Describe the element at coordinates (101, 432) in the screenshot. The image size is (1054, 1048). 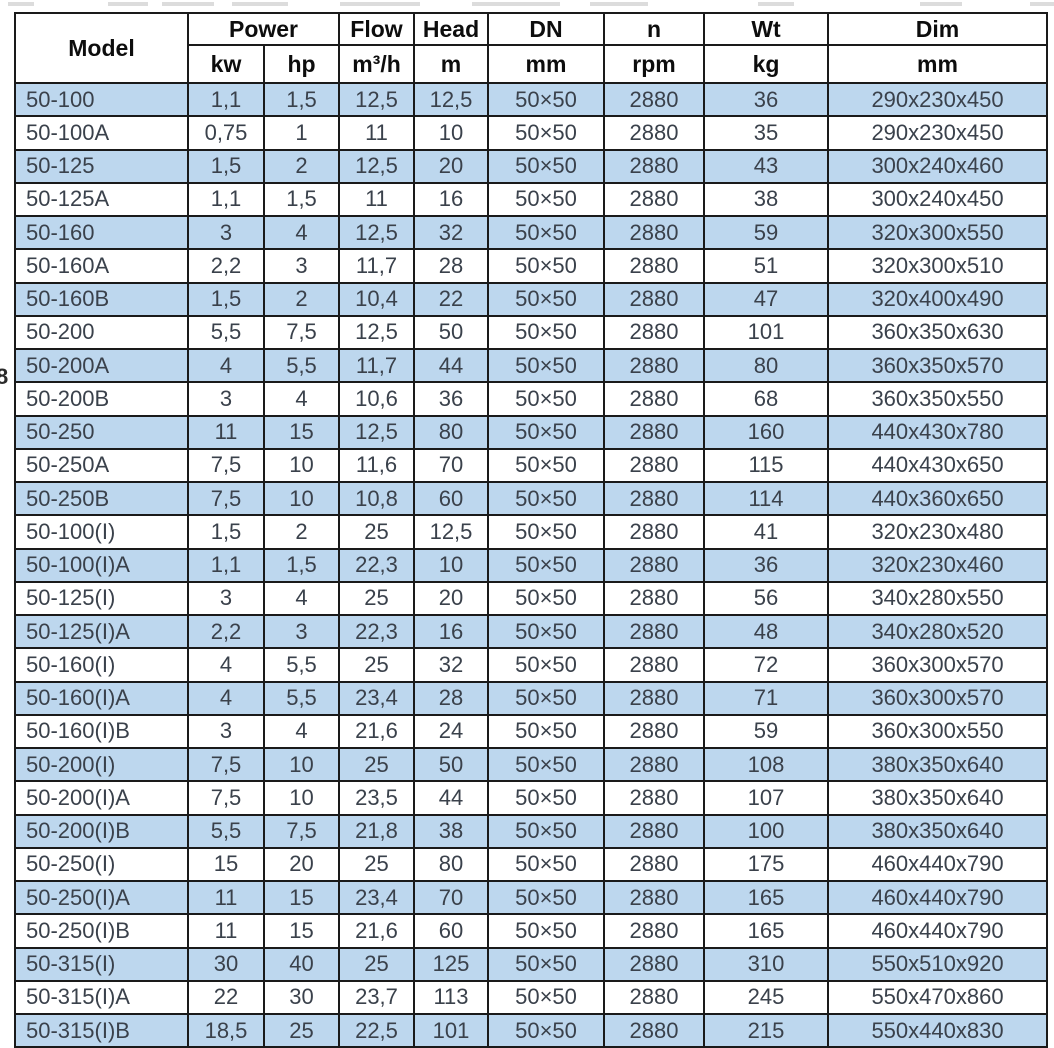
I see `cell-model: 50-250` at that location.